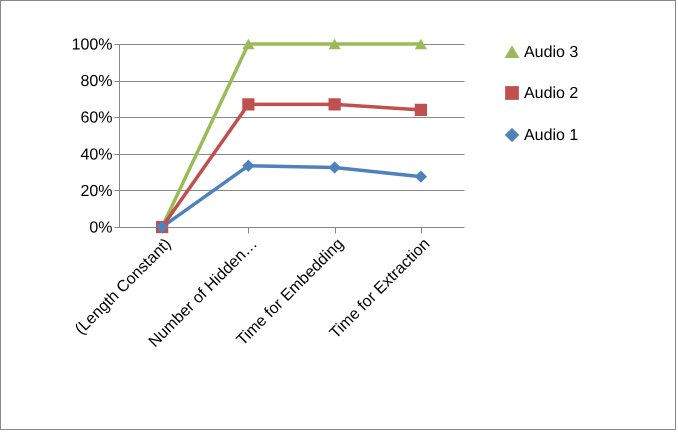 The width and height of the screenshot is (678, 432). What do you see at coordinates (96, 81) in the screenshot?
I see `y-tick-label: 80%` at bounding box center [96, 81].